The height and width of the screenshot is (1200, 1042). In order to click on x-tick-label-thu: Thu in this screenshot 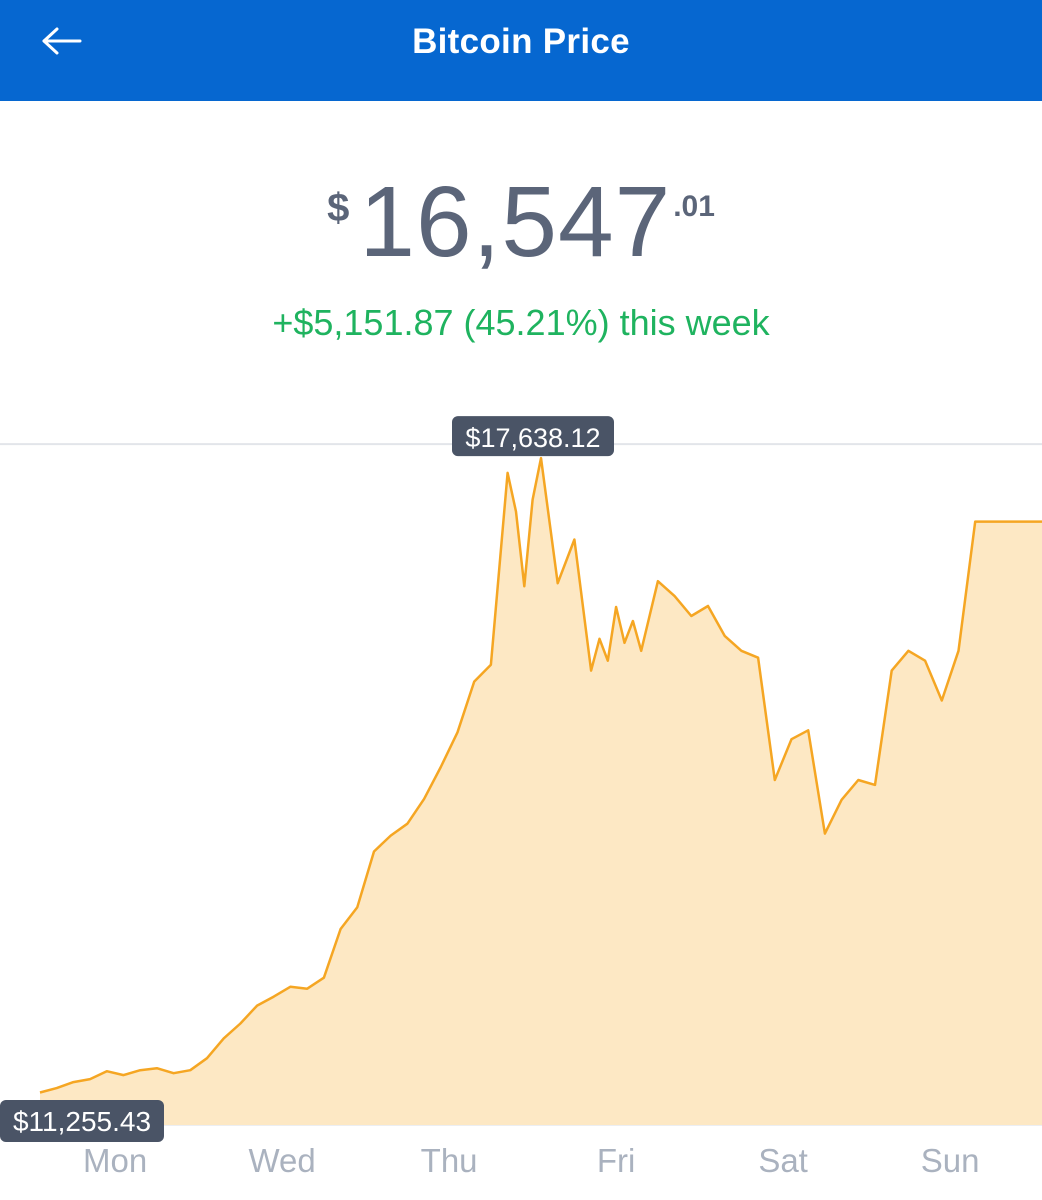, I will do `click(449, 1160)`.